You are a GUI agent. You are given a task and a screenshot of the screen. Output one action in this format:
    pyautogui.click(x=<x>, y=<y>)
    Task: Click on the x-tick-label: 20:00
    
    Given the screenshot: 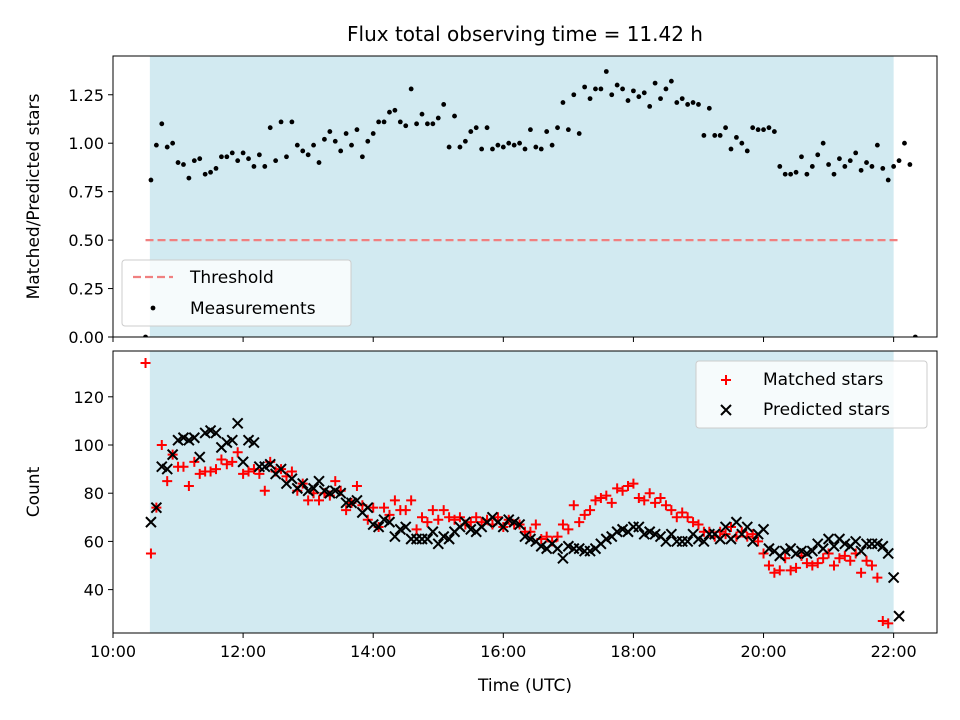 What is the action you would take?
    pyautogui.click(x=763, y=651)
    